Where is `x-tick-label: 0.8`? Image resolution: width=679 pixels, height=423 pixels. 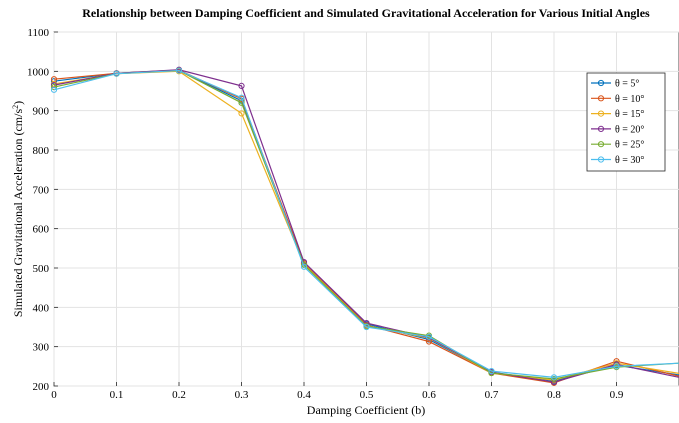 x-tick-label: 0.8 is located at coordinates (554, 395).